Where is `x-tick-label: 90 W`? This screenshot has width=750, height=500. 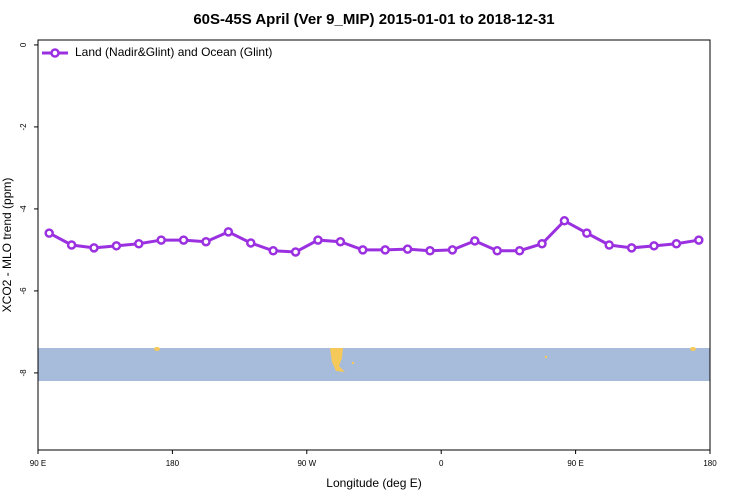 x-tick-label: 90 W is located at coordinates (306, 463).